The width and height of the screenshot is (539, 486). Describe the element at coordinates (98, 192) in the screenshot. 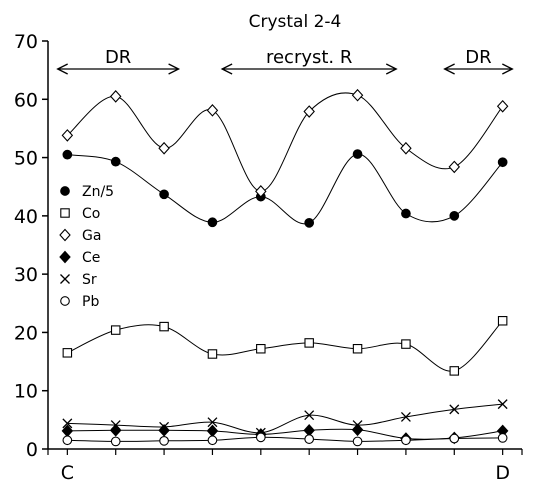

I see `legend-label: Zn/5` at that location.